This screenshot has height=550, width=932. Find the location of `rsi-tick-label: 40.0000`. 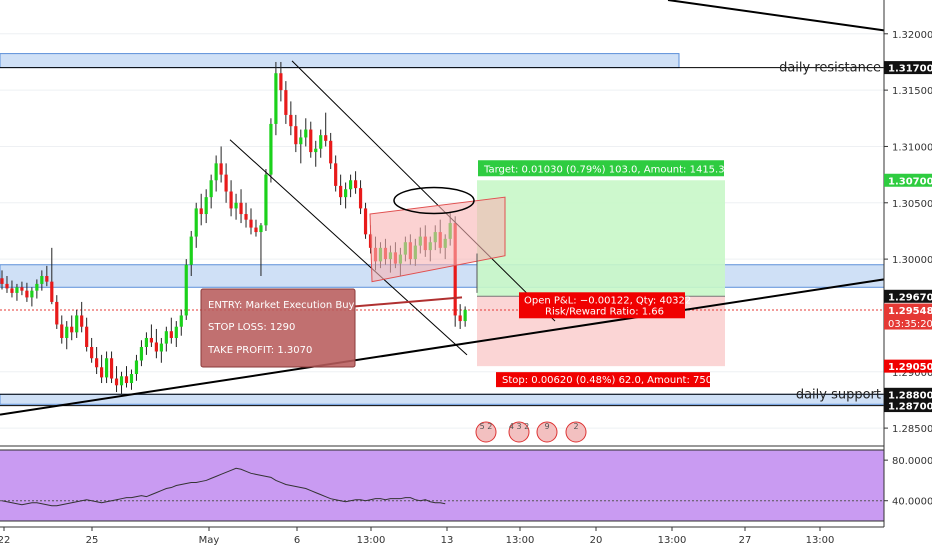

rsi-tick-label: 40.0000 is located at coordinates (912, 502).